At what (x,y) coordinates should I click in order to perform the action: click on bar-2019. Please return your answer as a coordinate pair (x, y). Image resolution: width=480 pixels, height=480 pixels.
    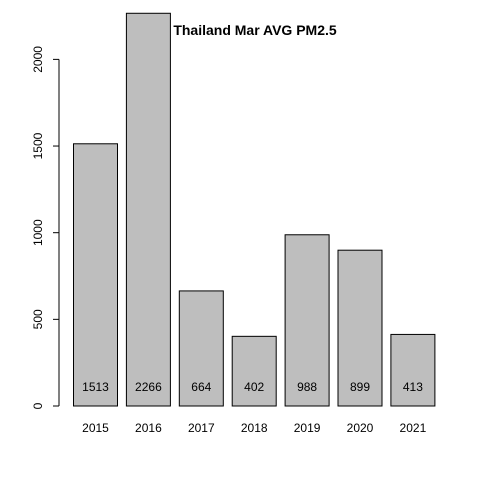
    Looking at the image, I should click on (307, 320).